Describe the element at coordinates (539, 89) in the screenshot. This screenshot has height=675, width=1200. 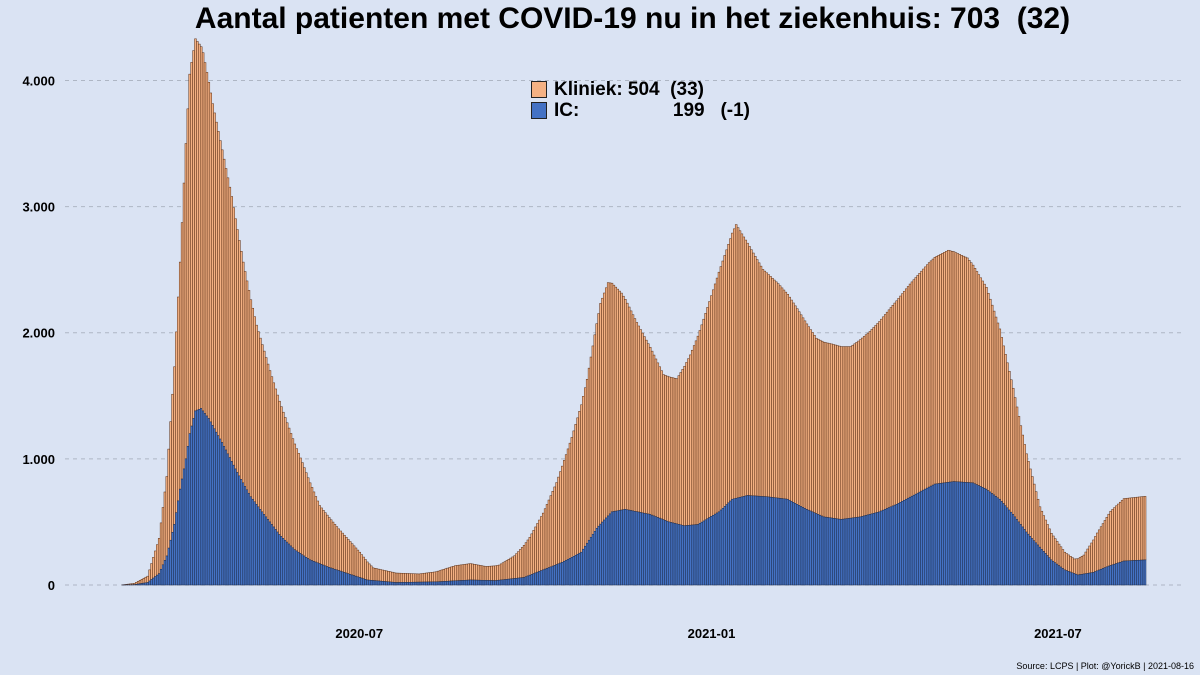
I see `legend-swatch-kliniek` at that location.